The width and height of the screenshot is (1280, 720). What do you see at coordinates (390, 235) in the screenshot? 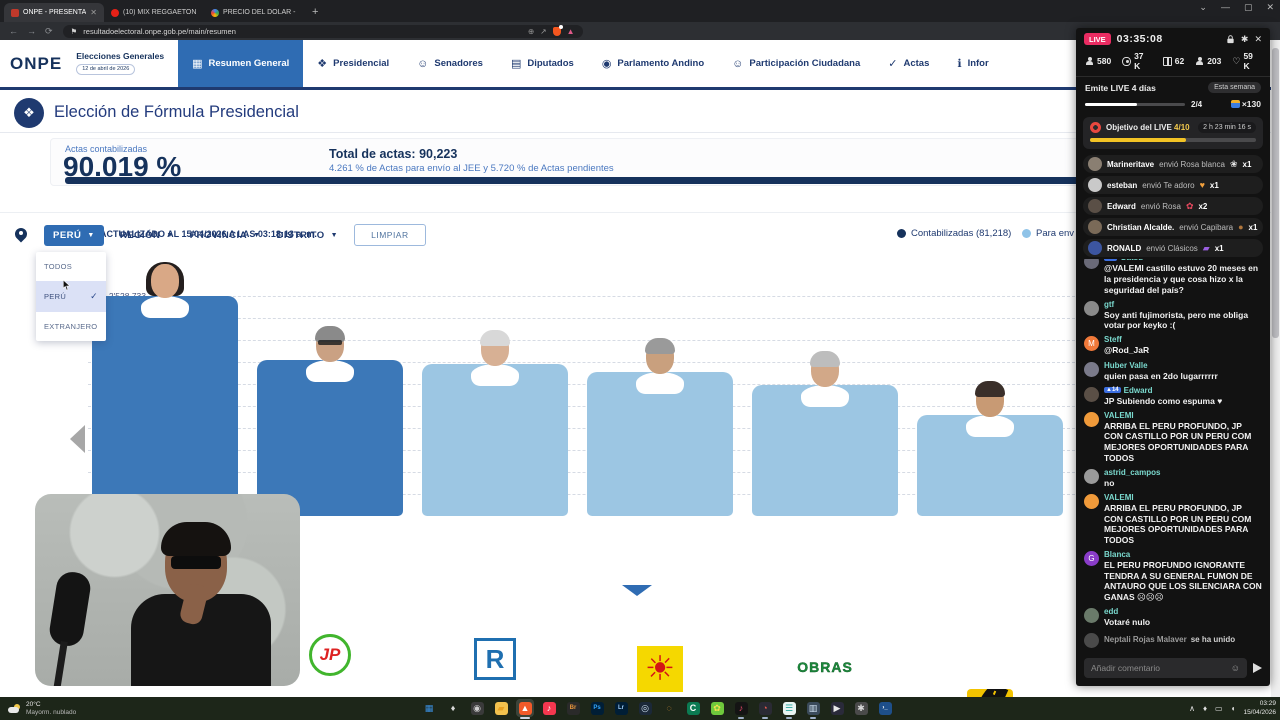
I see `clear-filters-button: LIMPIAR` at bounding box center [390, 235].